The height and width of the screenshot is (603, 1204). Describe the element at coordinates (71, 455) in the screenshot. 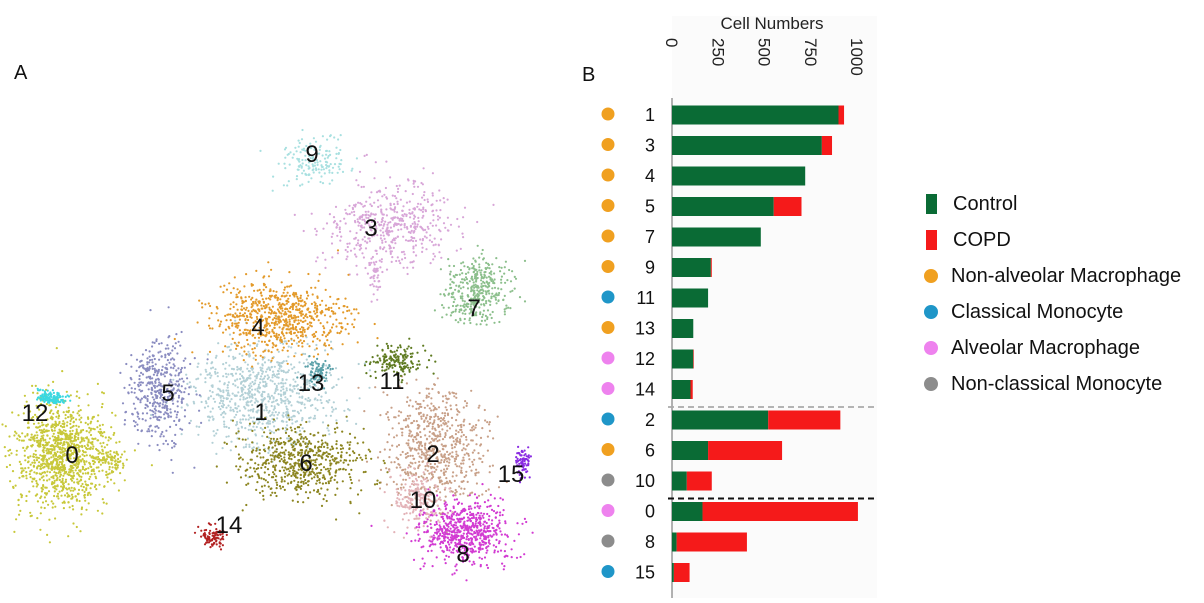

I see `umap-cluster-label-0: 0` at that location.